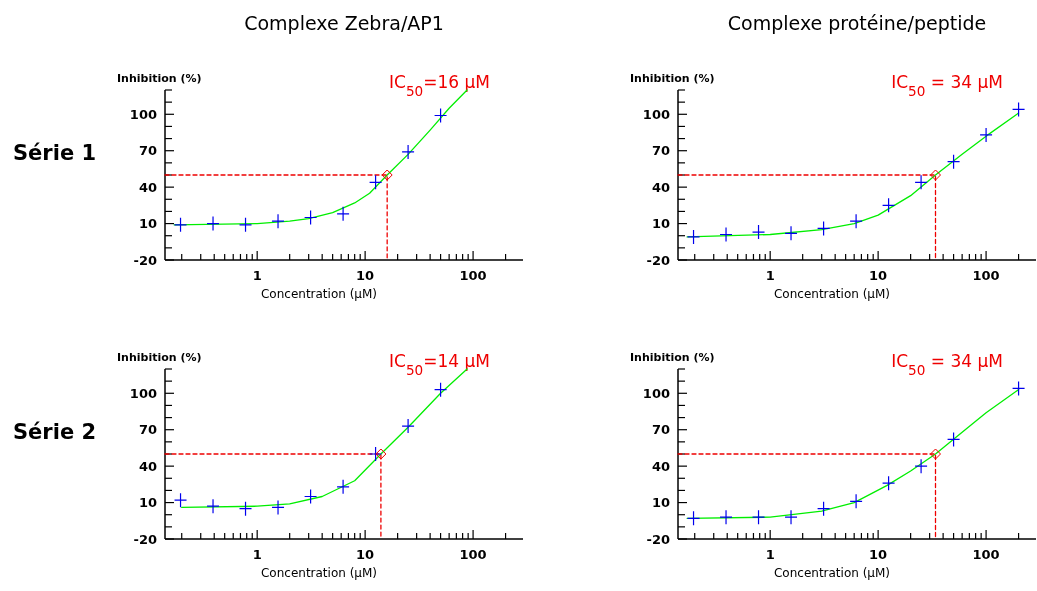  I want to click on chart-title: Complexe protéine/peptide, so click(857, 23).